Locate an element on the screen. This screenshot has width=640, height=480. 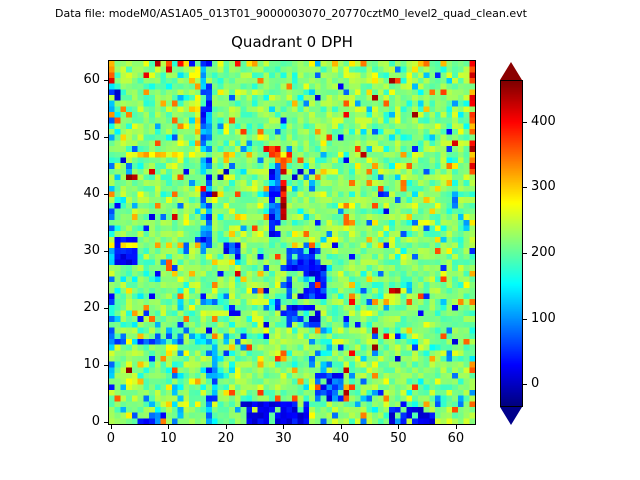
colorbar-tick-label: 400 is located at coordinates (543, 121).